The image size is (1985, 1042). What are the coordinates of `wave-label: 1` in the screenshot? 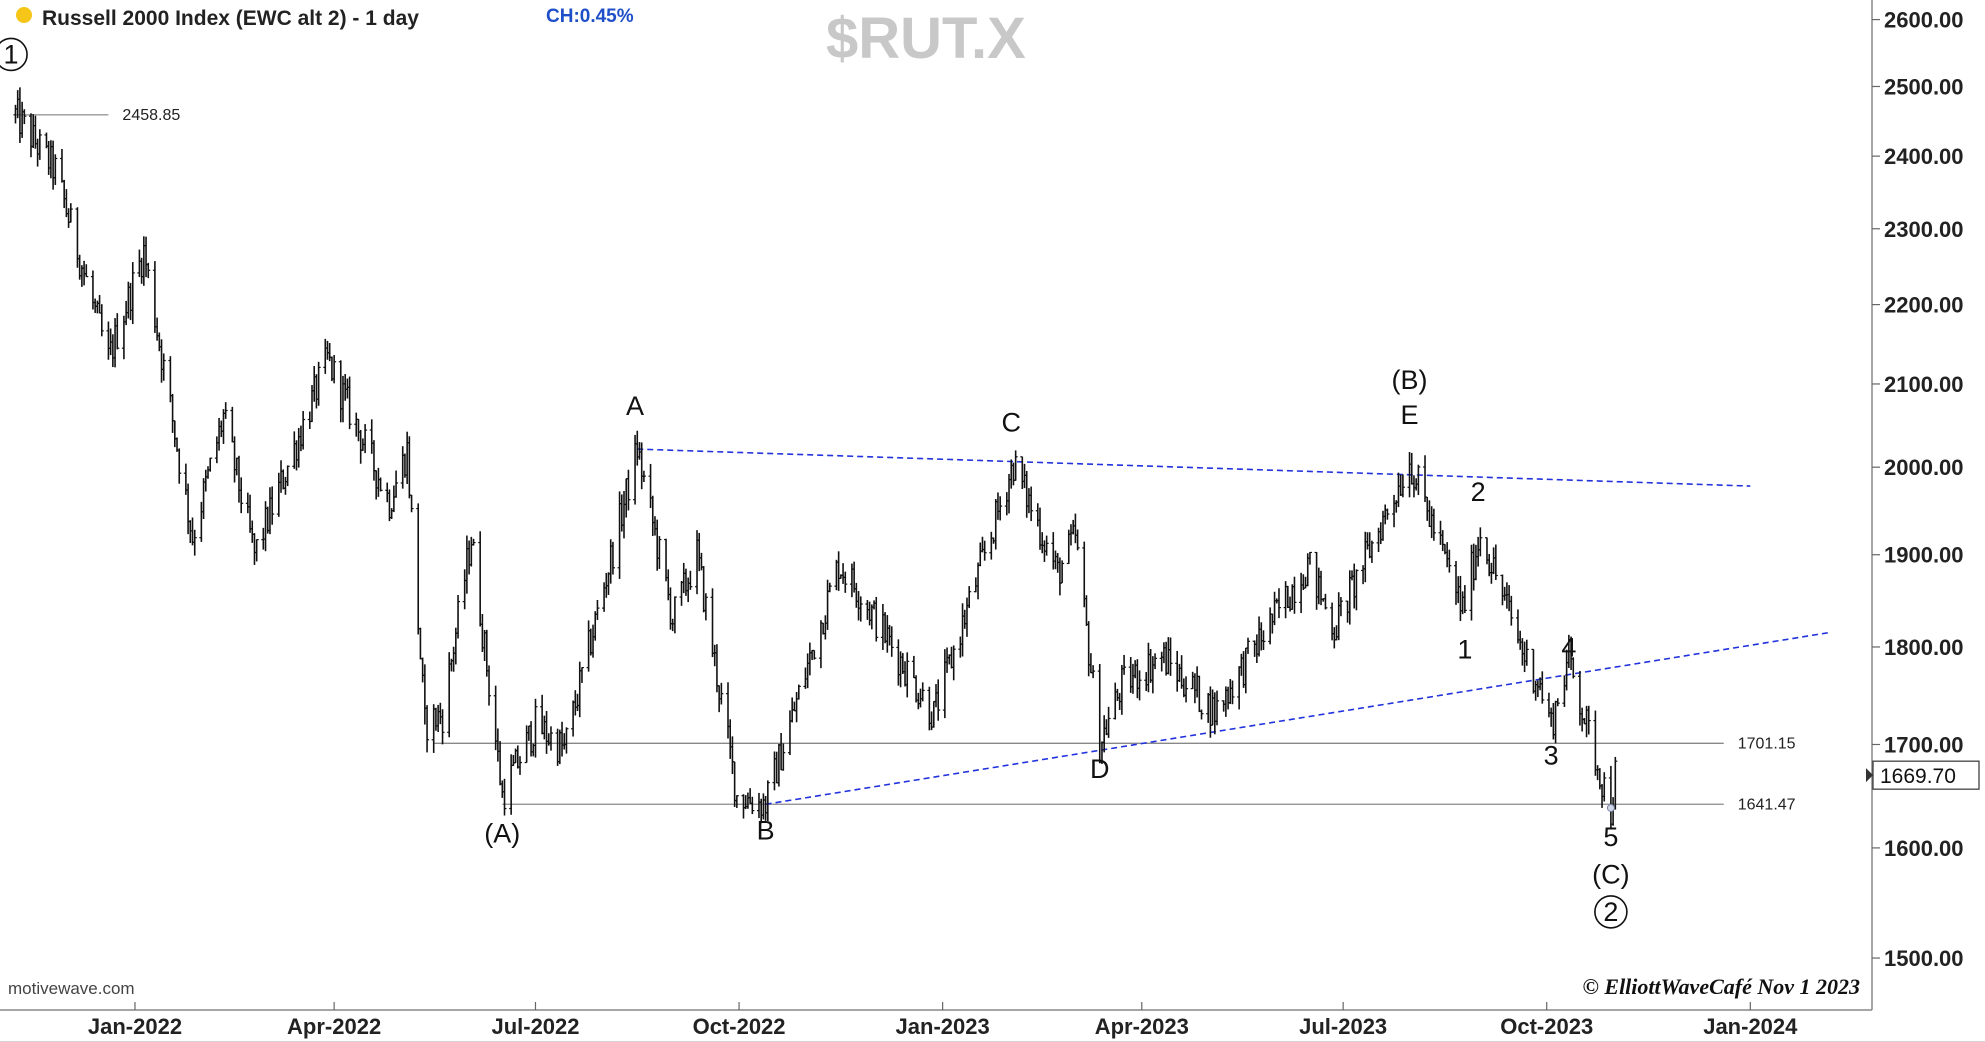 It's located at (1464, 649).